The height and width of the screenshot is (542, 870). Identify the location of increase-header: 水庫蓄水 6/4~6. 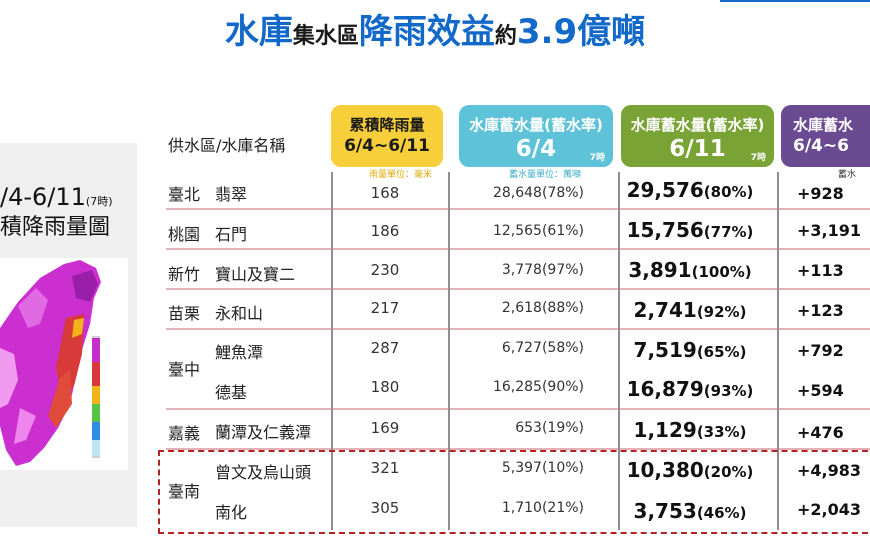
(825, 136).